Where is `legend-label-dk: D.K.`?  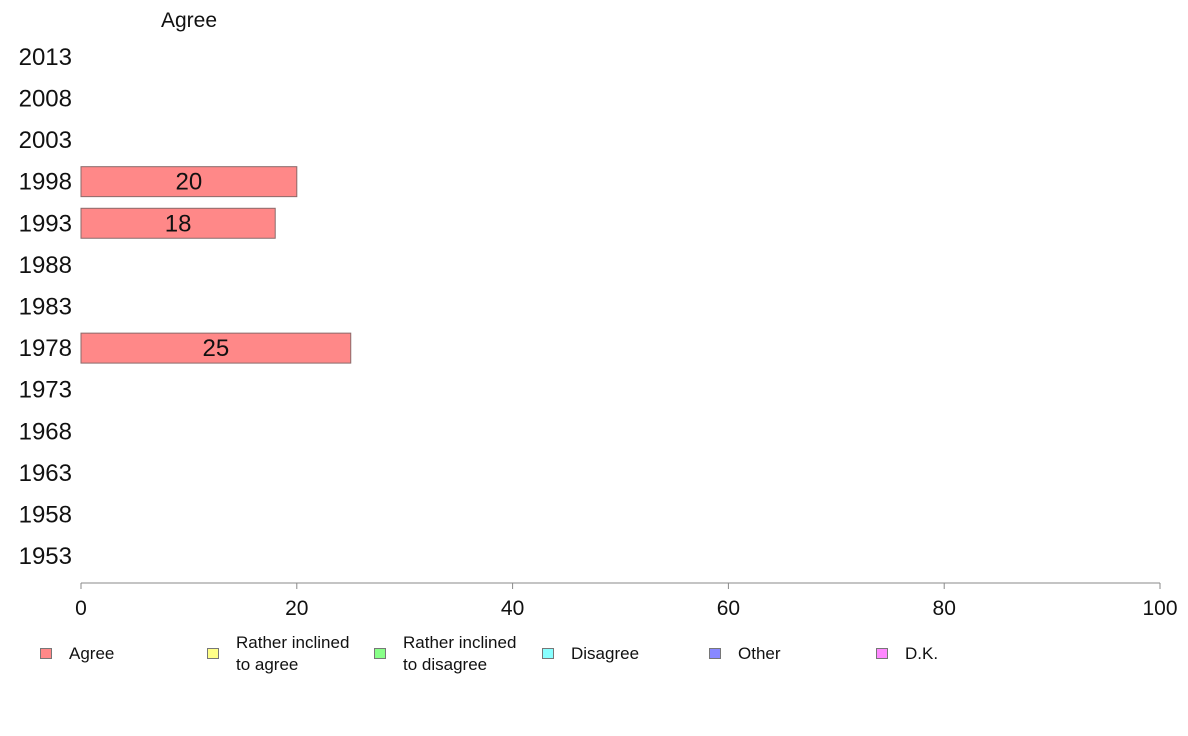 legend-label-dk: D.K. is located at coordinates (922, 653).